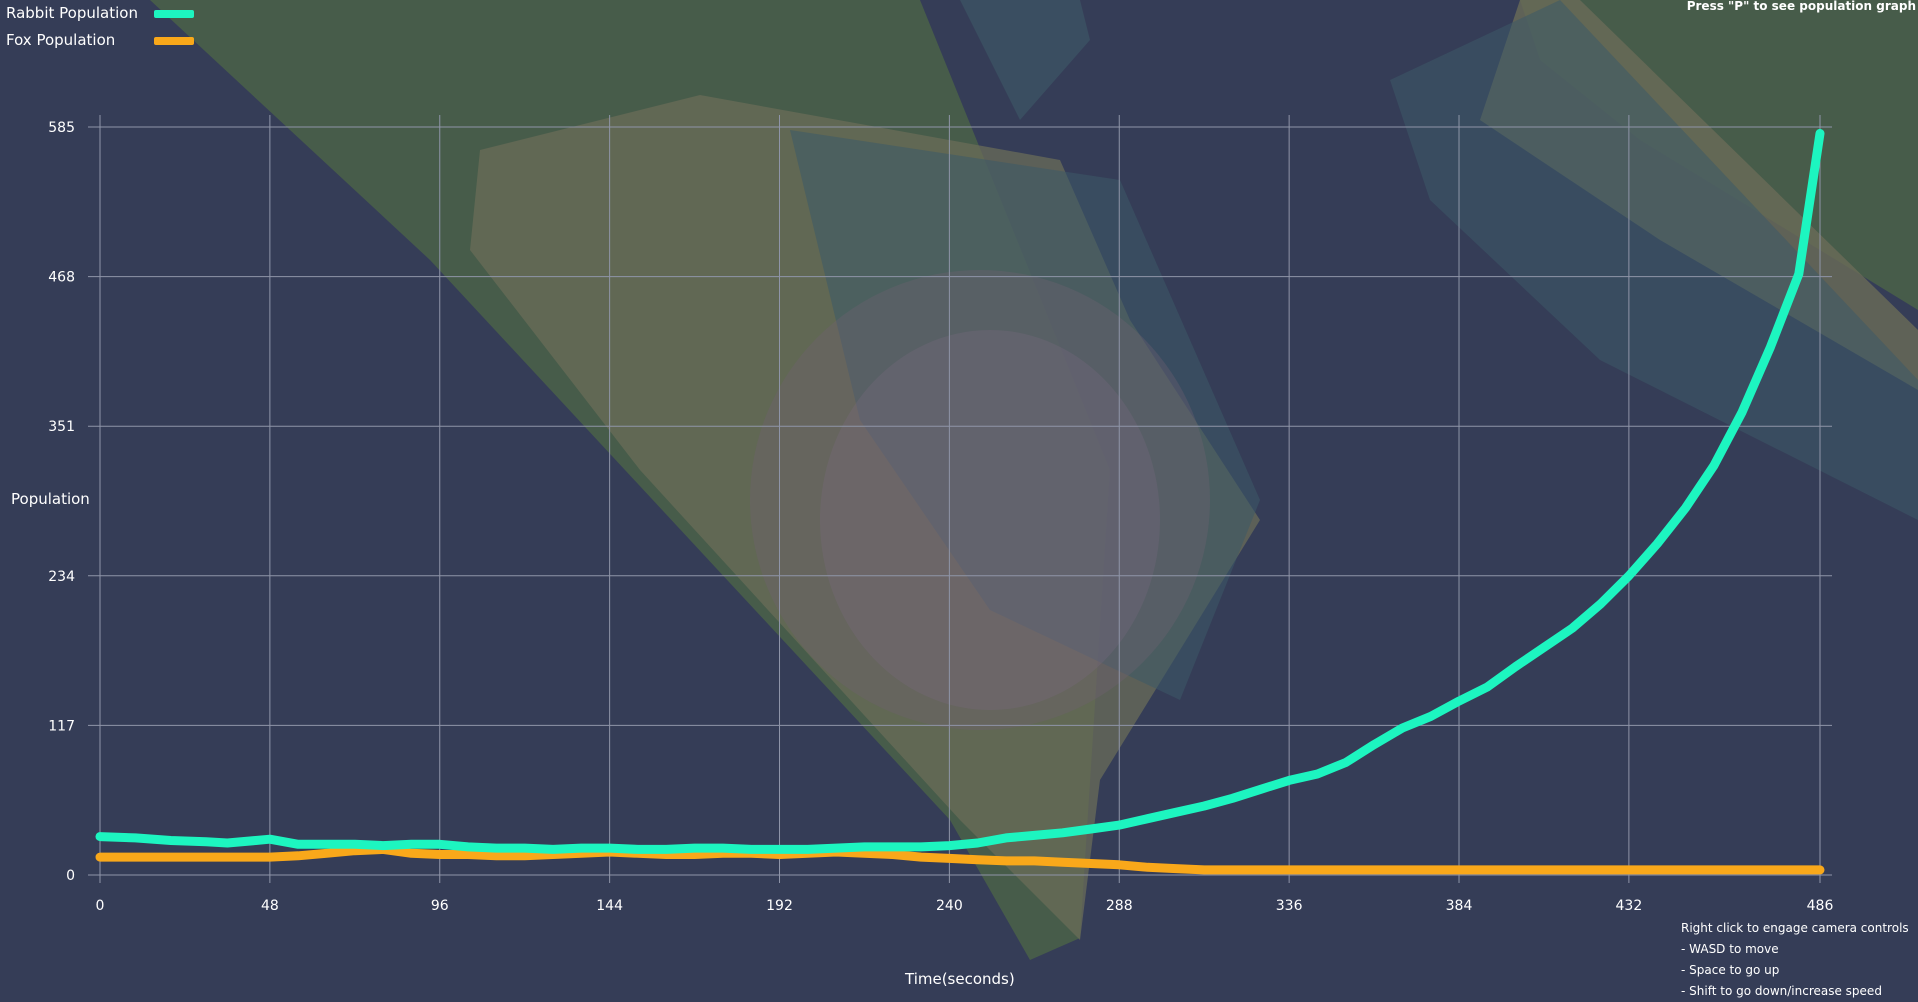  Describe the element at coordinates (1730, 970) in the screenshot. I see `controls-line-up: - Space to go up` at that location.